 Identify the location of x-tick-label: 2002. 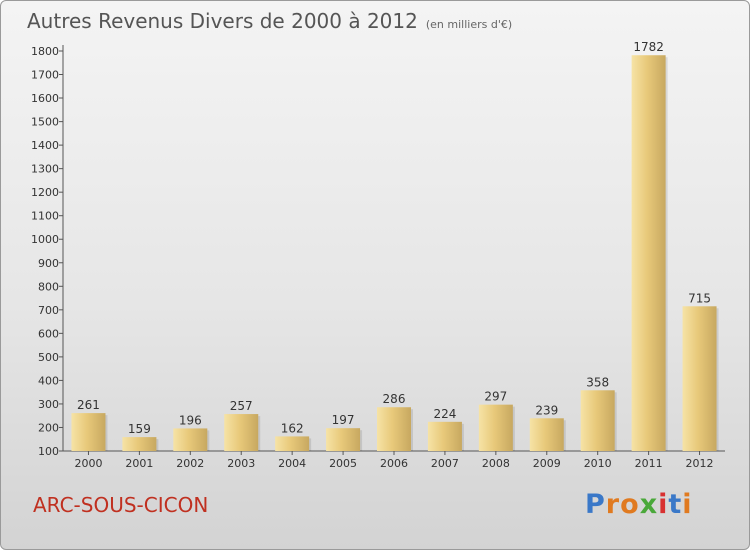
(190, 463).